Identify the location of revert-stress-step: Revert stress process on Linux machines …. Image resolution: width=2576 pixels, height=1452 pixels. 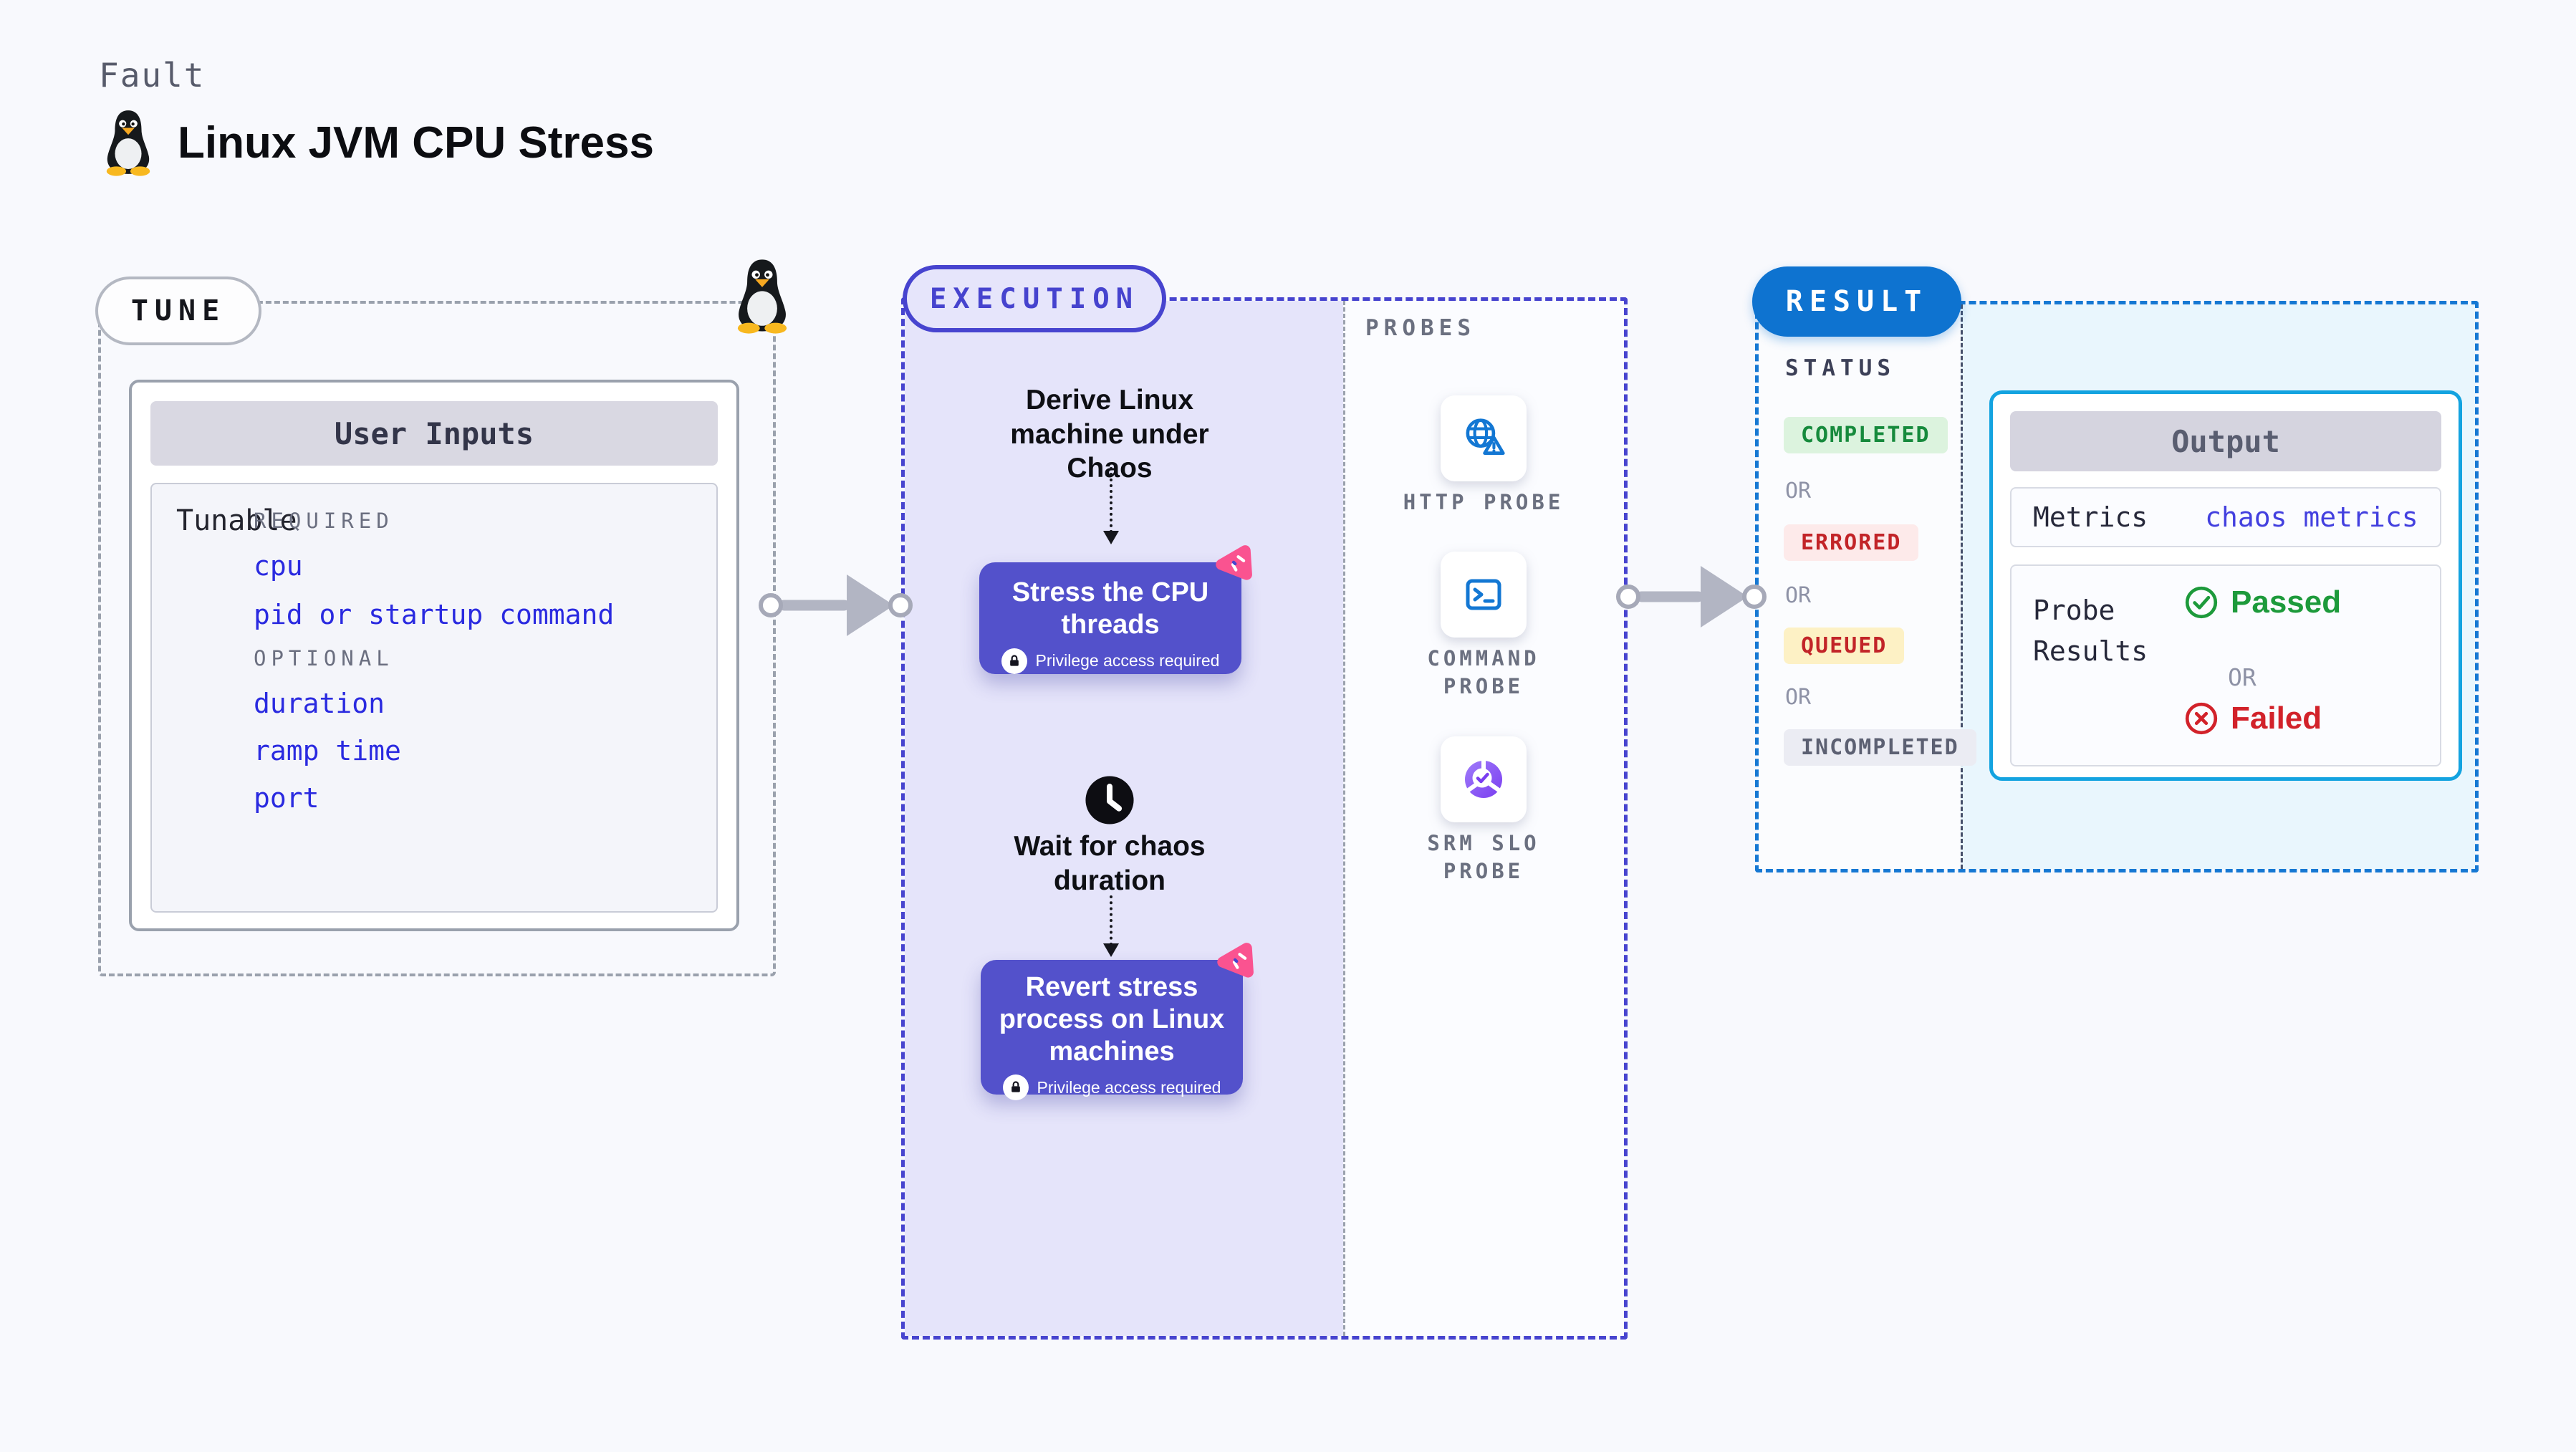
(1118, 1022).